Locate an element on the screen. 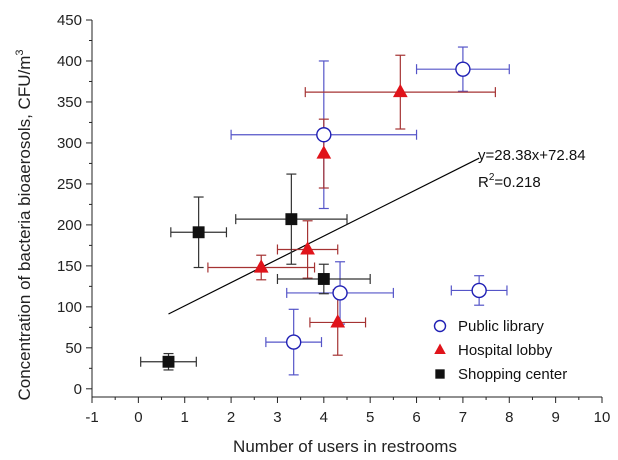 This screenshot has height=460, width=618. legend-label-public-library: Public library is located at coordinates (501, 326).